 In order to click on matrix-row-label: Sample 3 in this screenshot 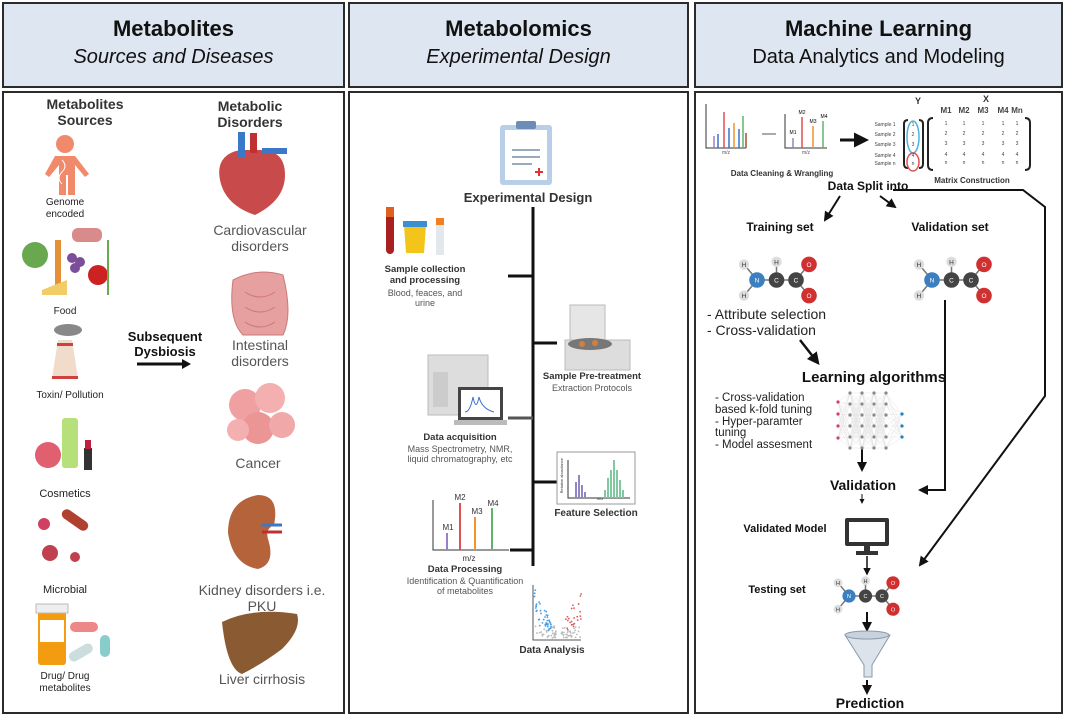, I will do `click(885, 145)`.